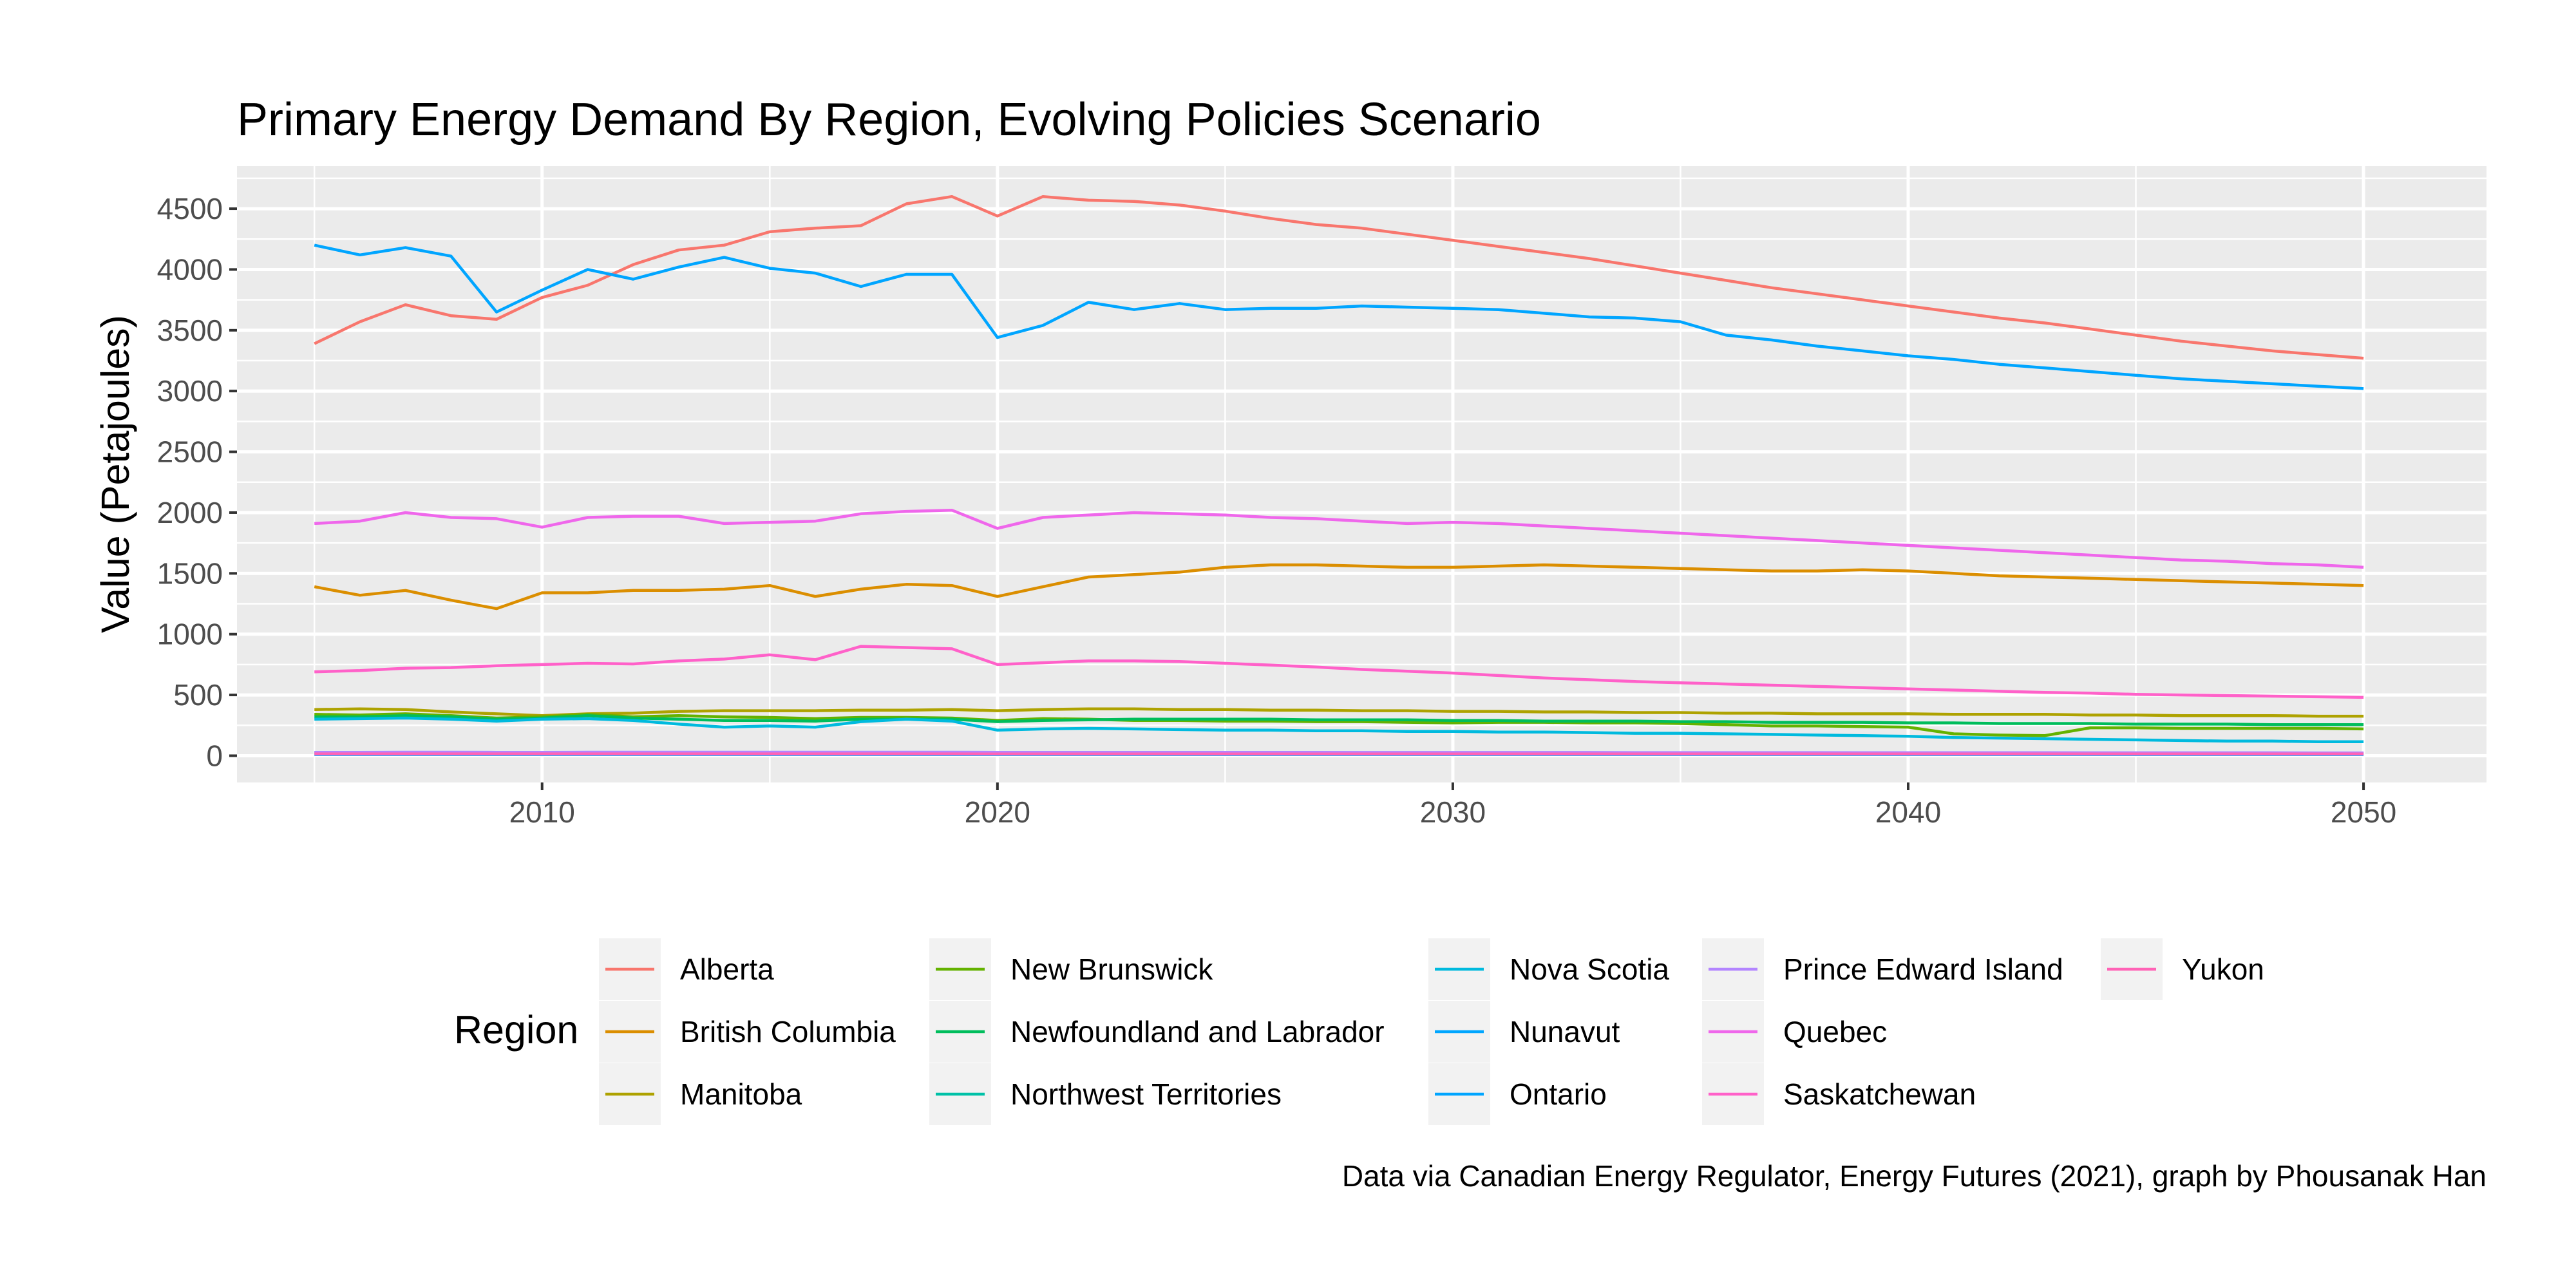 The image size is (2576, 1288). What do you see at coordinates (1453, 812) in the screenshot?
I see `x-tick-label: 2030` at bounding box center [1453, 812].